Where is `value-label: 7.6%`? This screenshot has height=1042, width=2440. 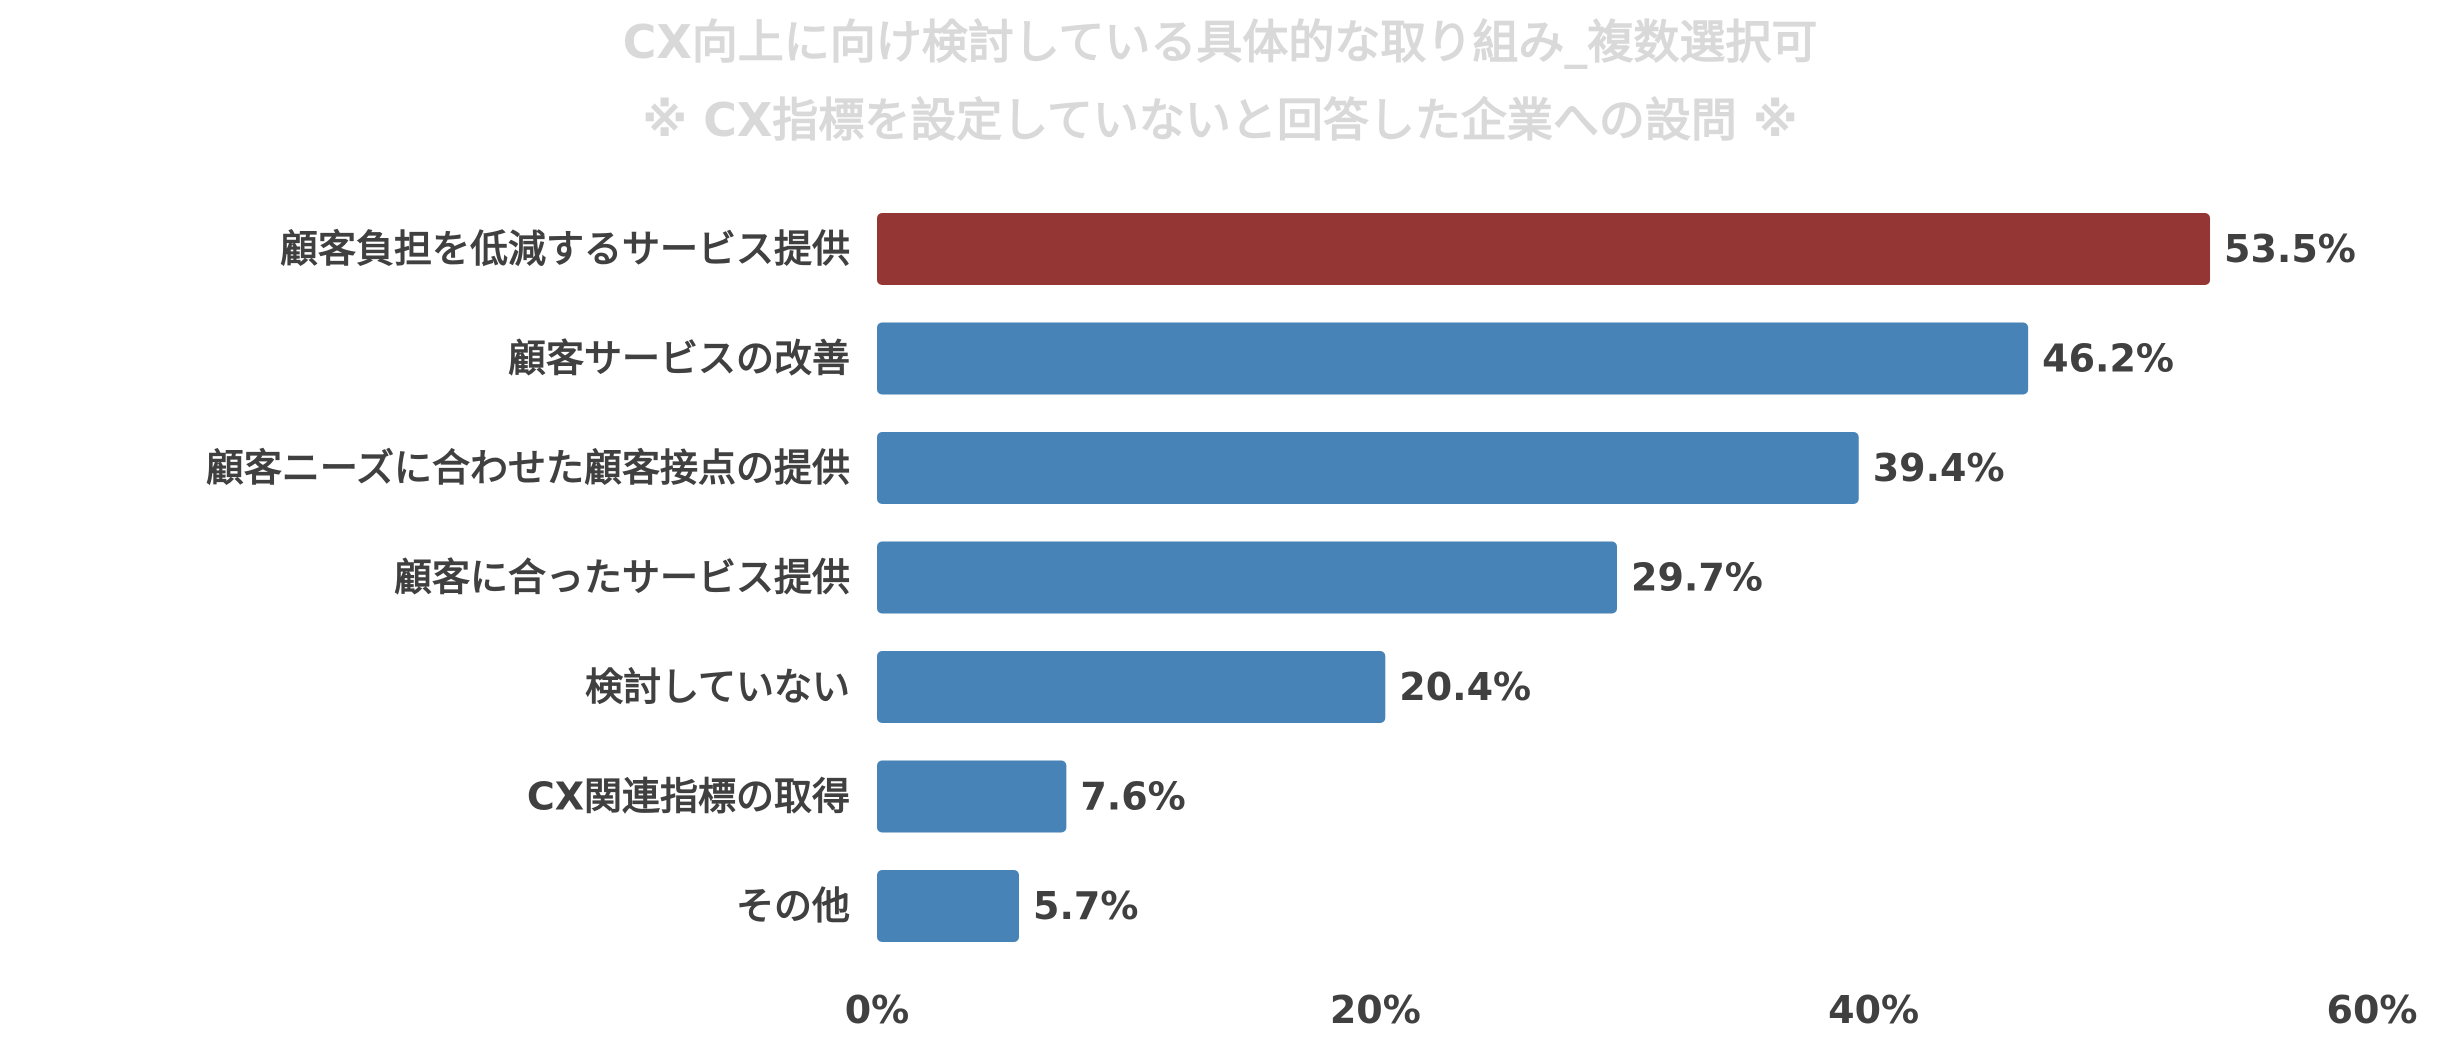
value-label: 7.6% is located at coordinates (1132, 797).